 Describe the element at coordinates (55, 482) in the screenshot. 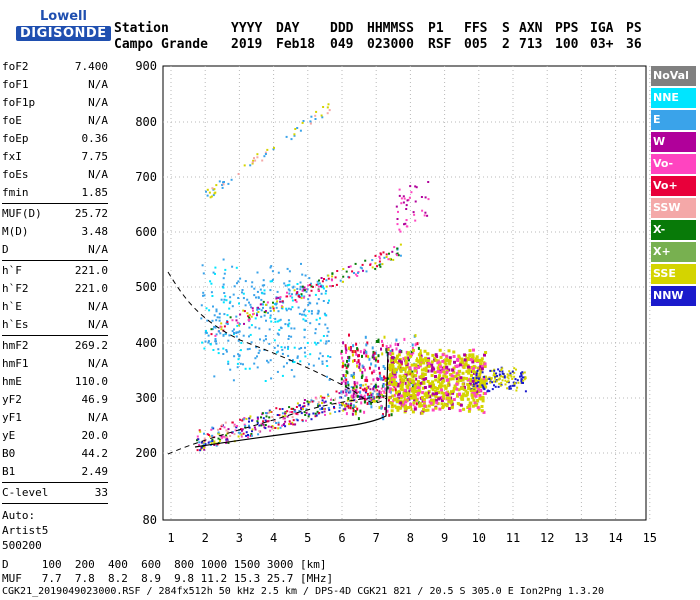

I see `divider` at that location.